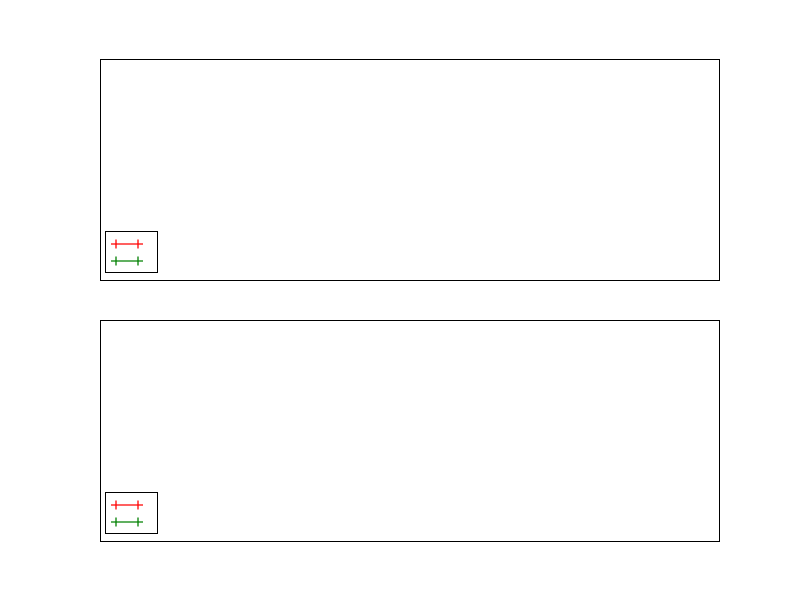 This screenshot has height=600, width=800. I want to click on legend-line-sample-xx1, so click(127, 243).